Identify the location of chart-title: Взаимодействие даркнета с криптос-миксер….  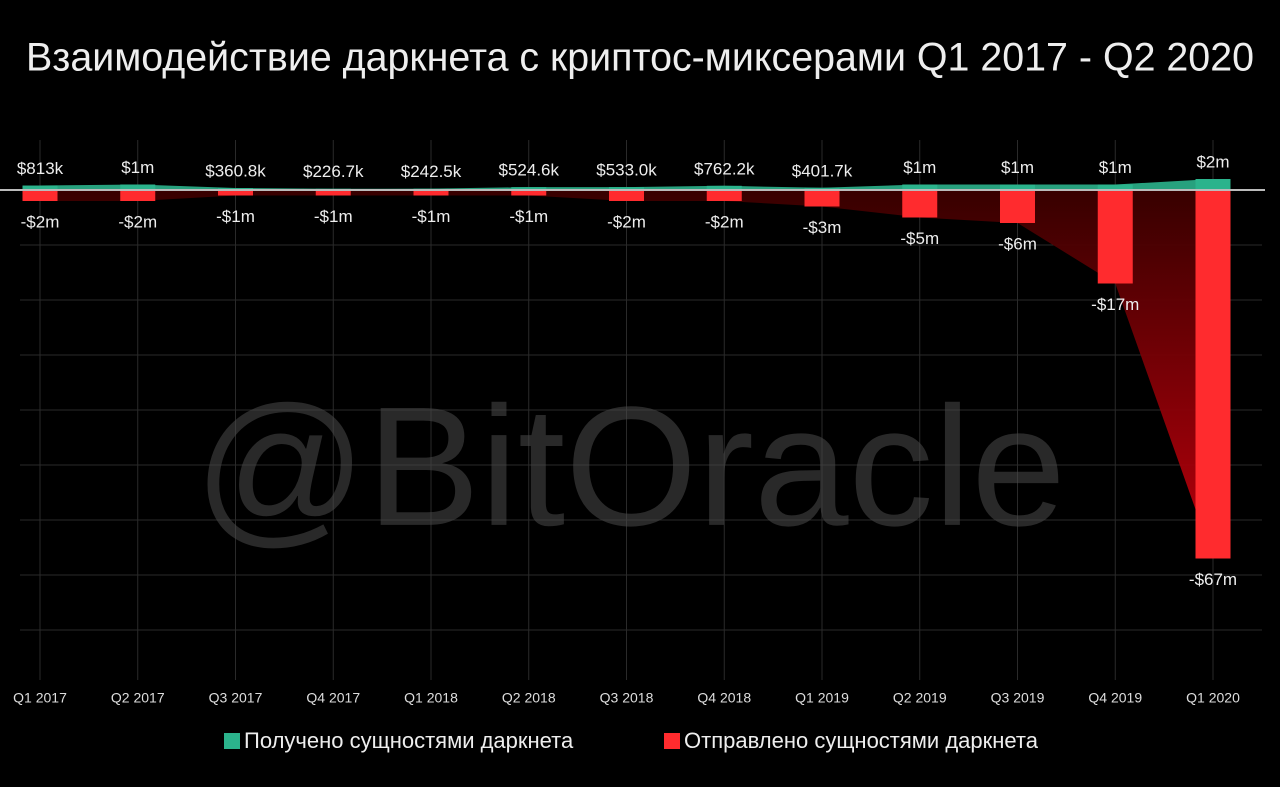
(640, 58).